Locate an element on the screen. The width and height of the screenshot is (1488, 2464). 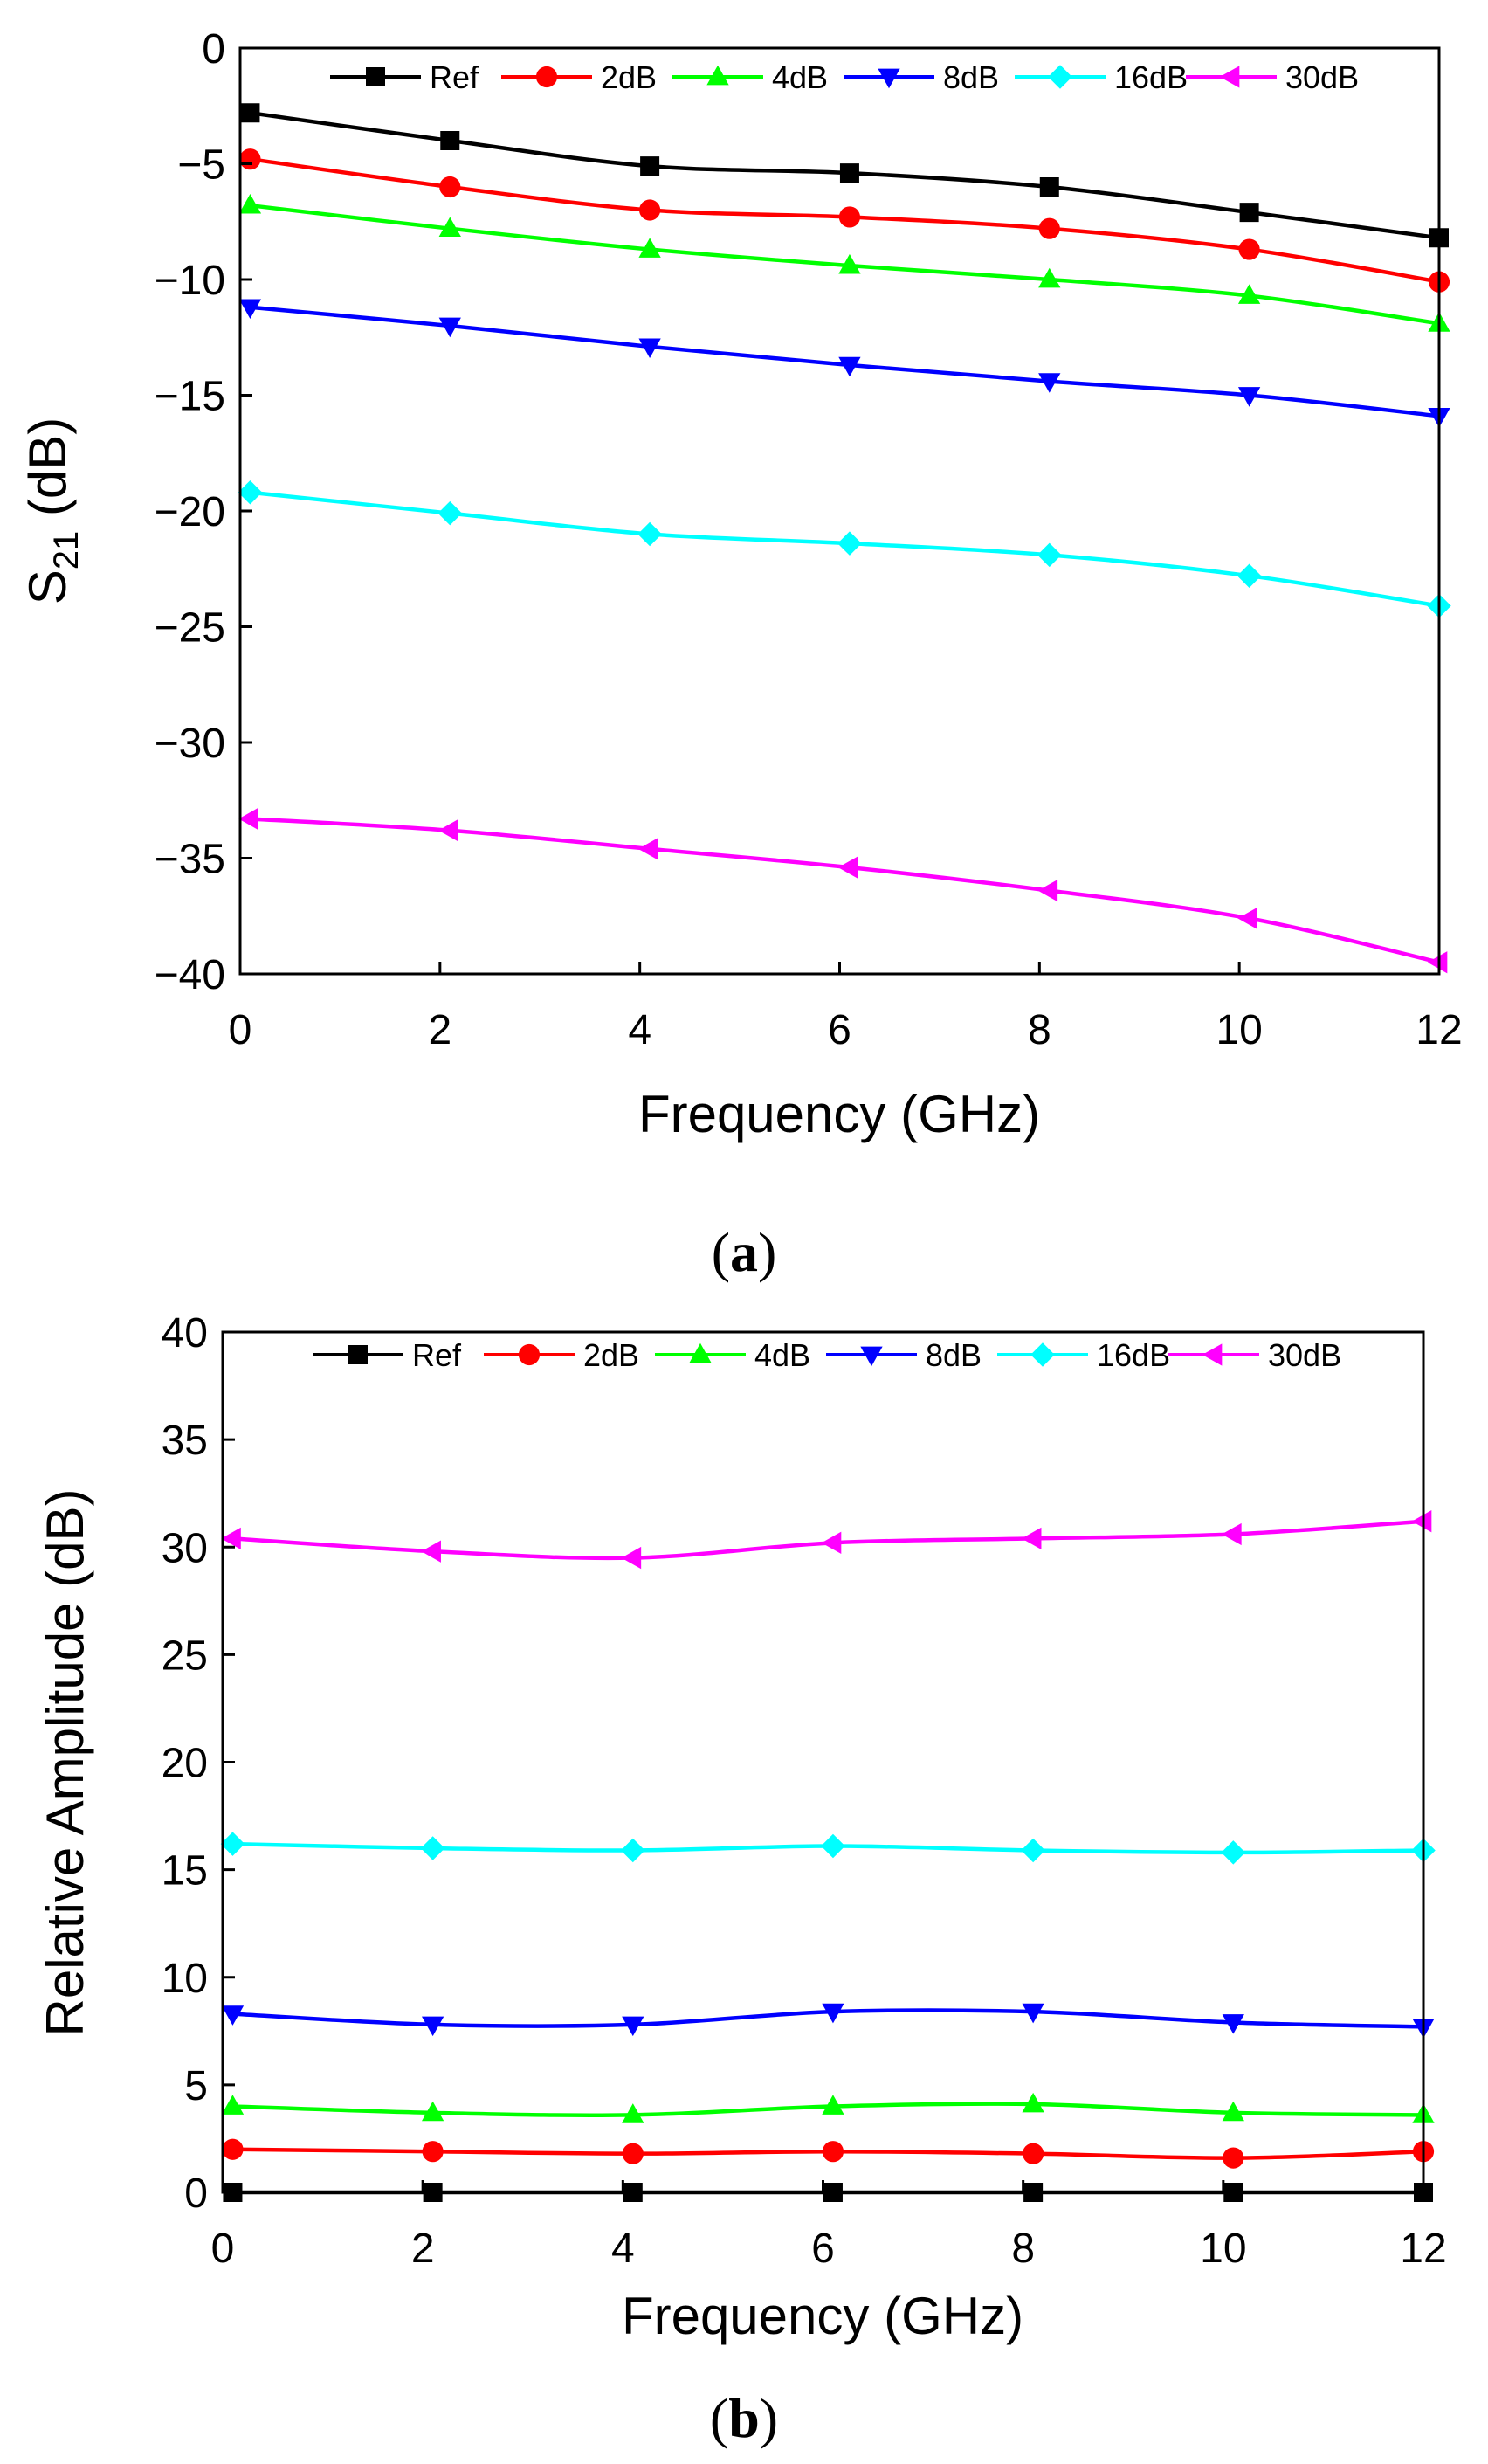
b-x-ticks: 0 2 4 6 8 10 12 is located at coordinates (829, 2226).